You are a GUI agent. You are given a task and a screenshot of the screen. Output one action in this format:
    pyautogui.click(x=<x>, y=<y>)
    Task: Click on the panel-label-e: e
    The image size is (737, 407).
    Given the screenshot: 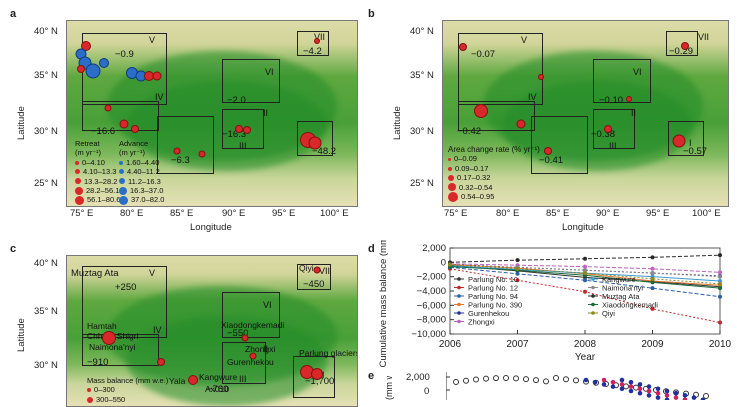 What is the action you would take?
    pyautogui.click(x=371, y=376)
    